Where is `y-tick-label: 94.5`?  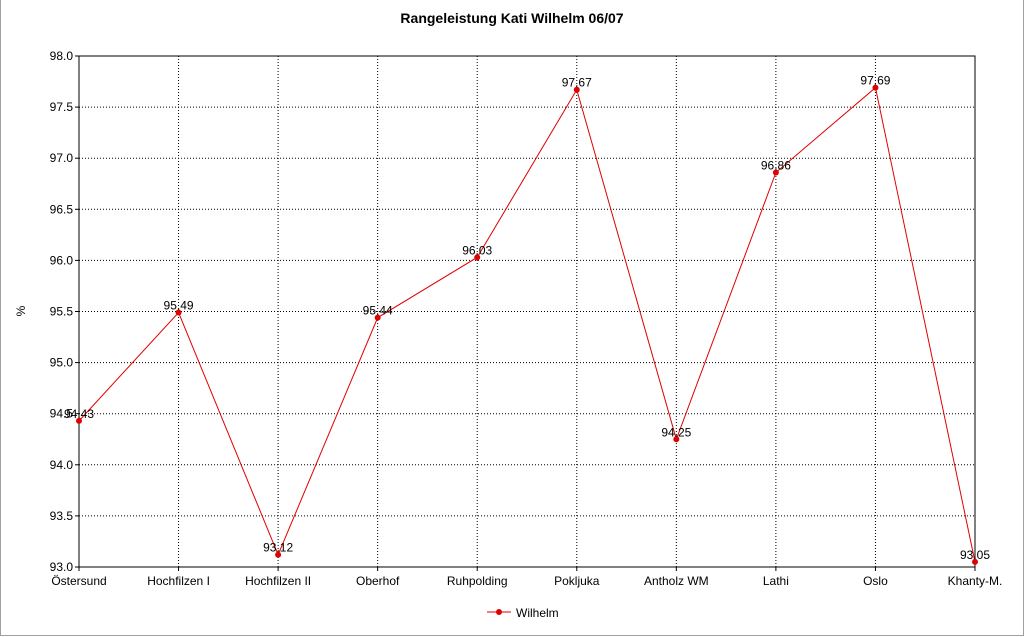 y-tick-label: 94.5 is located at coordinates (62, 414).